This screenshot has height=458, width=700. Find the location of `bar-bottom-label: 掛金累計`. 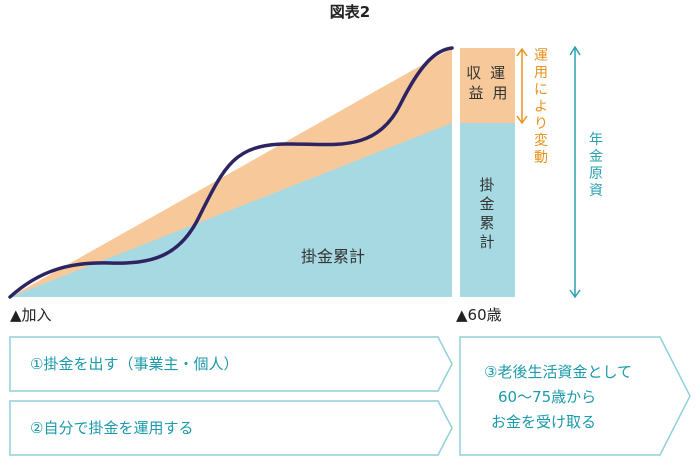

bar-bottom-label: 掛金累計 is located at coordinates (486, 213).